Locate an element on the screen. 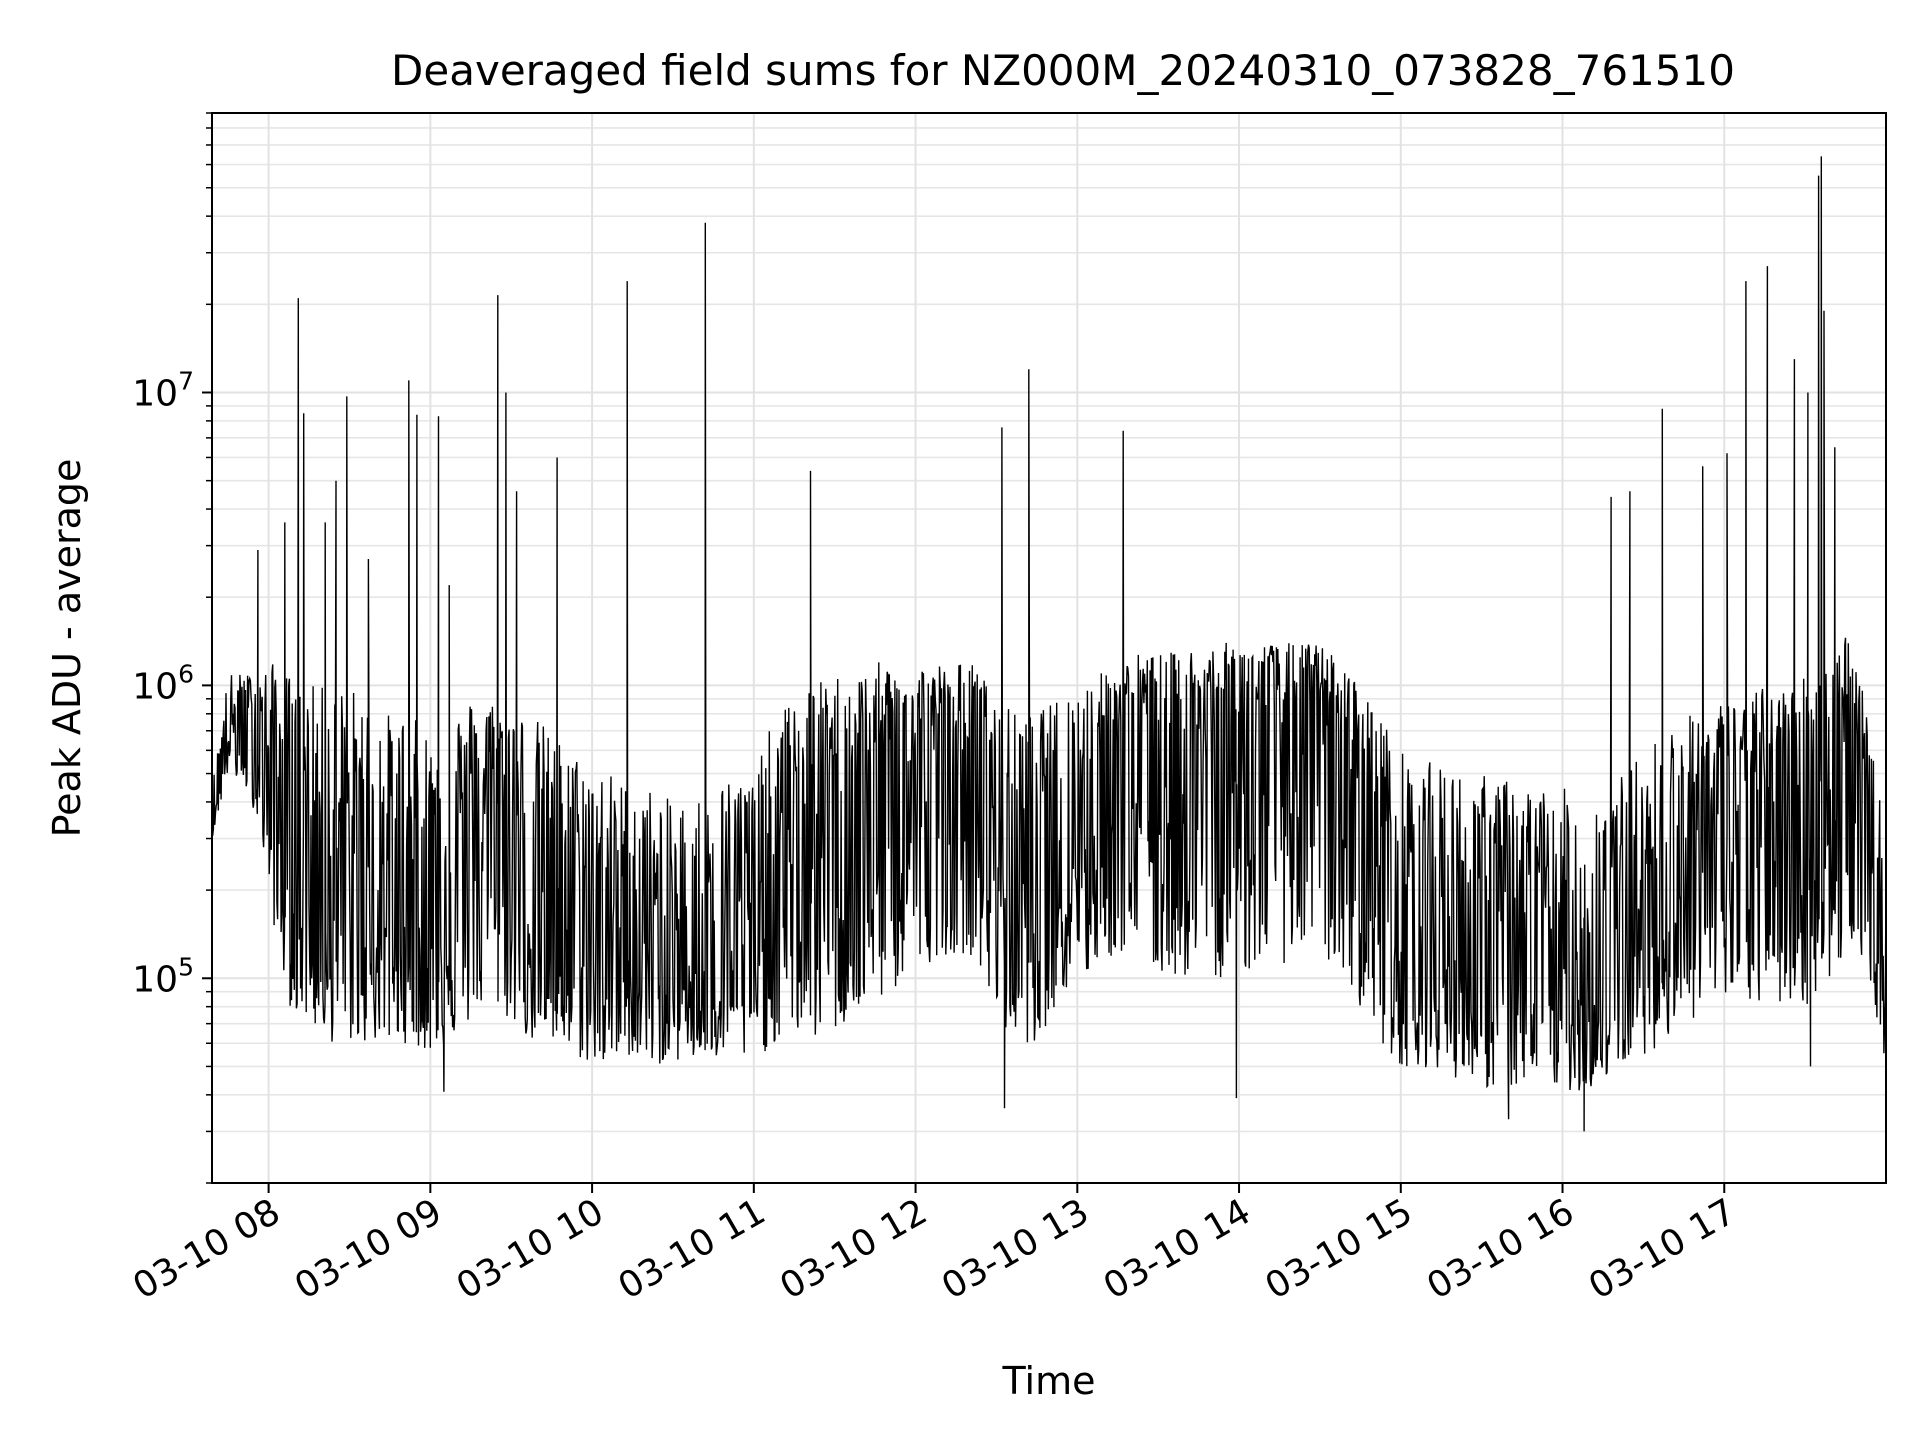  y-axis-label: Peak ADU - average is located at coordinates (67, 648).